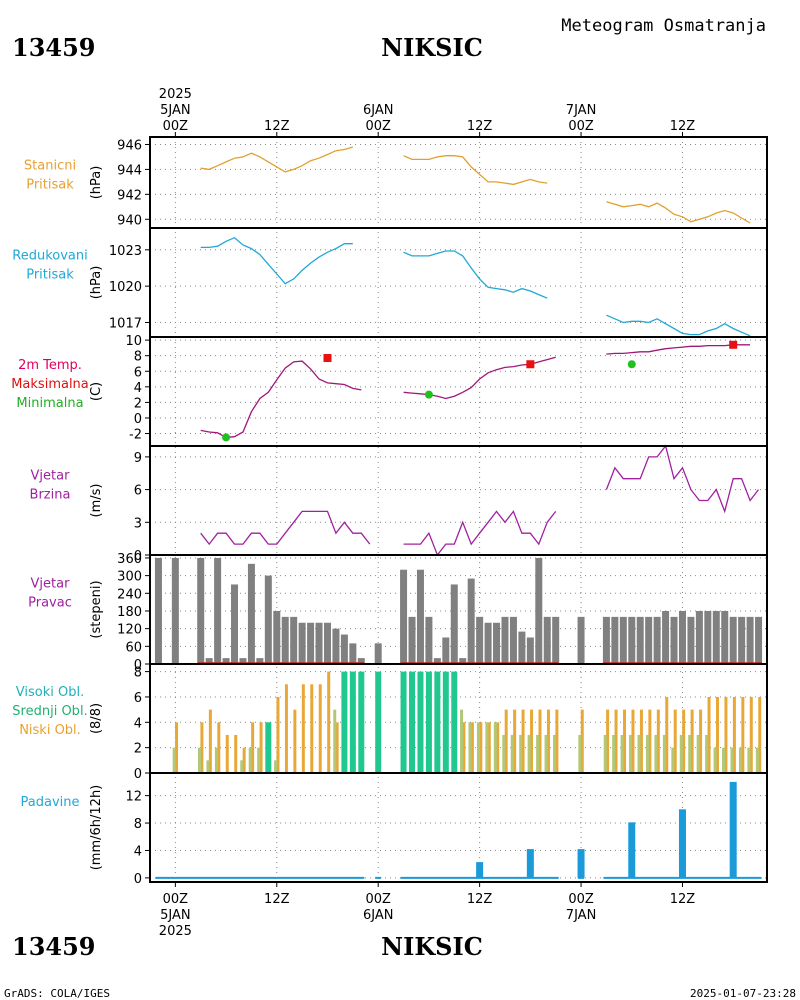 Image resolution: width=800 pixels, height=1000 pixels. I want to click on panel-label: Vjetar, so click(51, 476).